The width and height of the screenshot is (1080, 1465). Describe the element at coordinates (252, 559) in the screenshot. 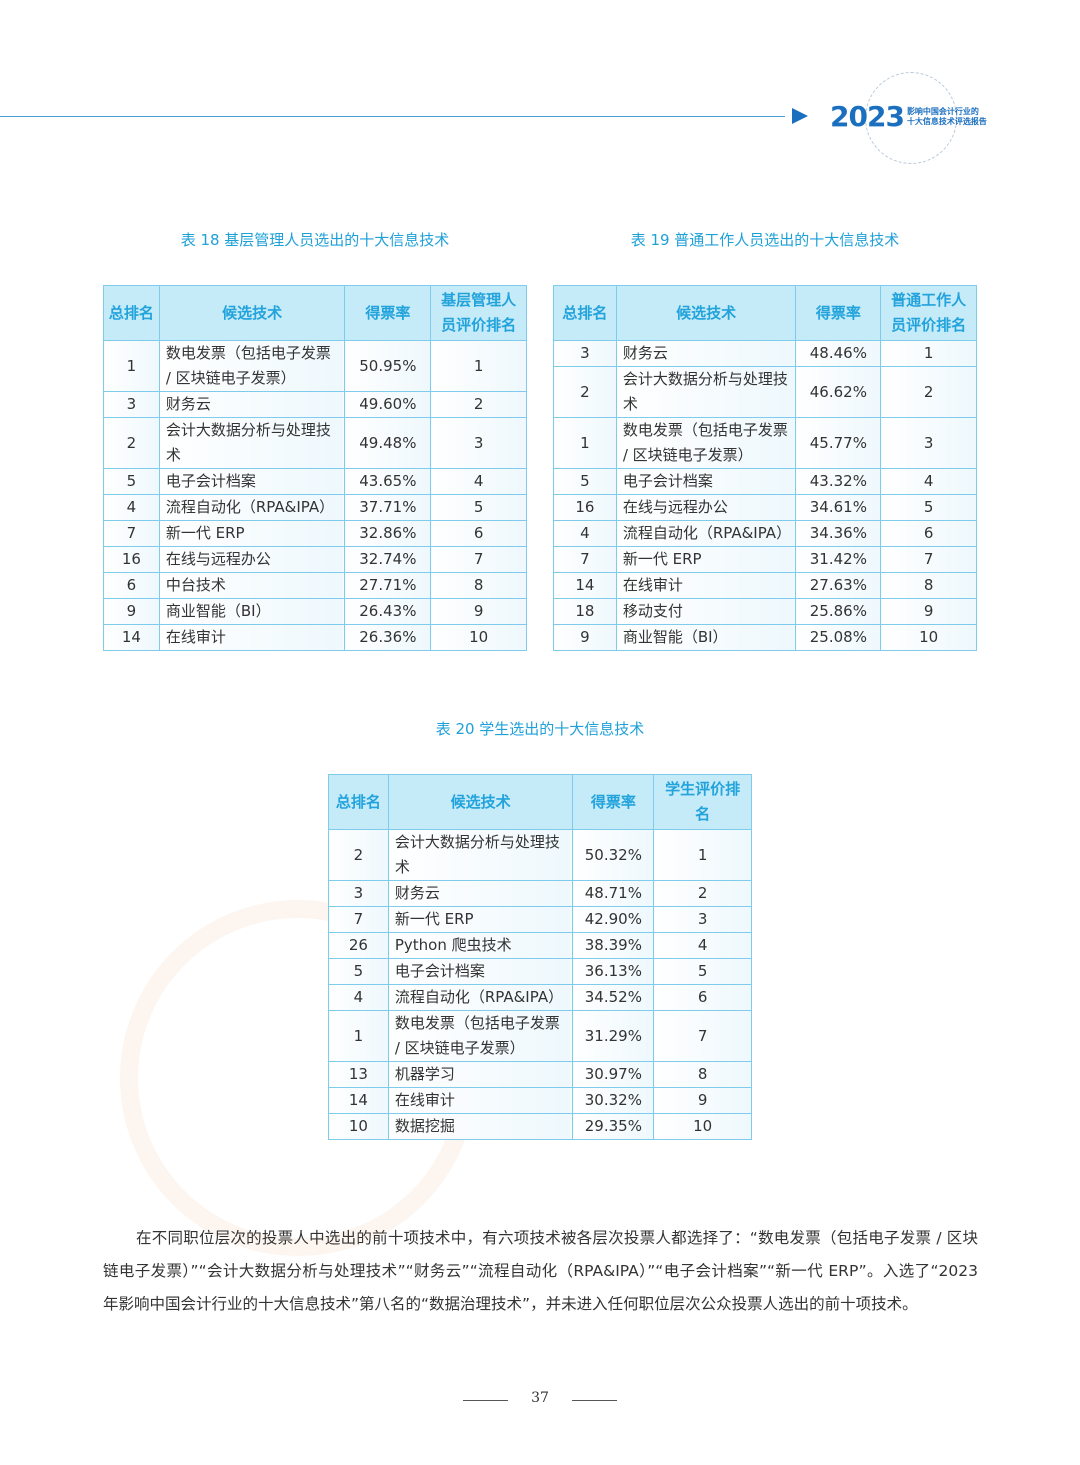

I see `technology-cell: 在线与远程办公` at that location.